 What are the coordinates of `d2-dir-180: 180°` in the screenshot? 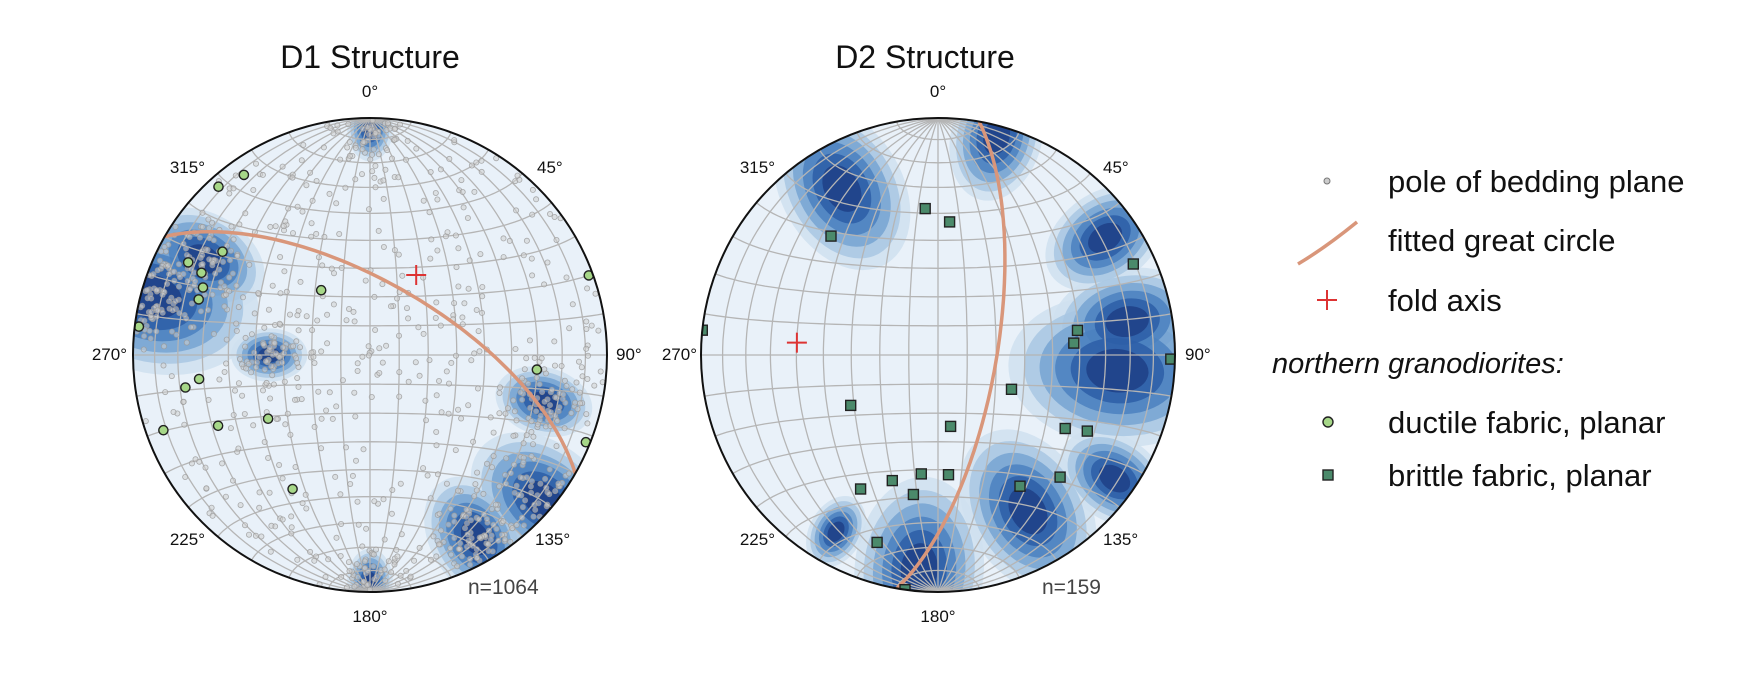 It's located at (937, 616).